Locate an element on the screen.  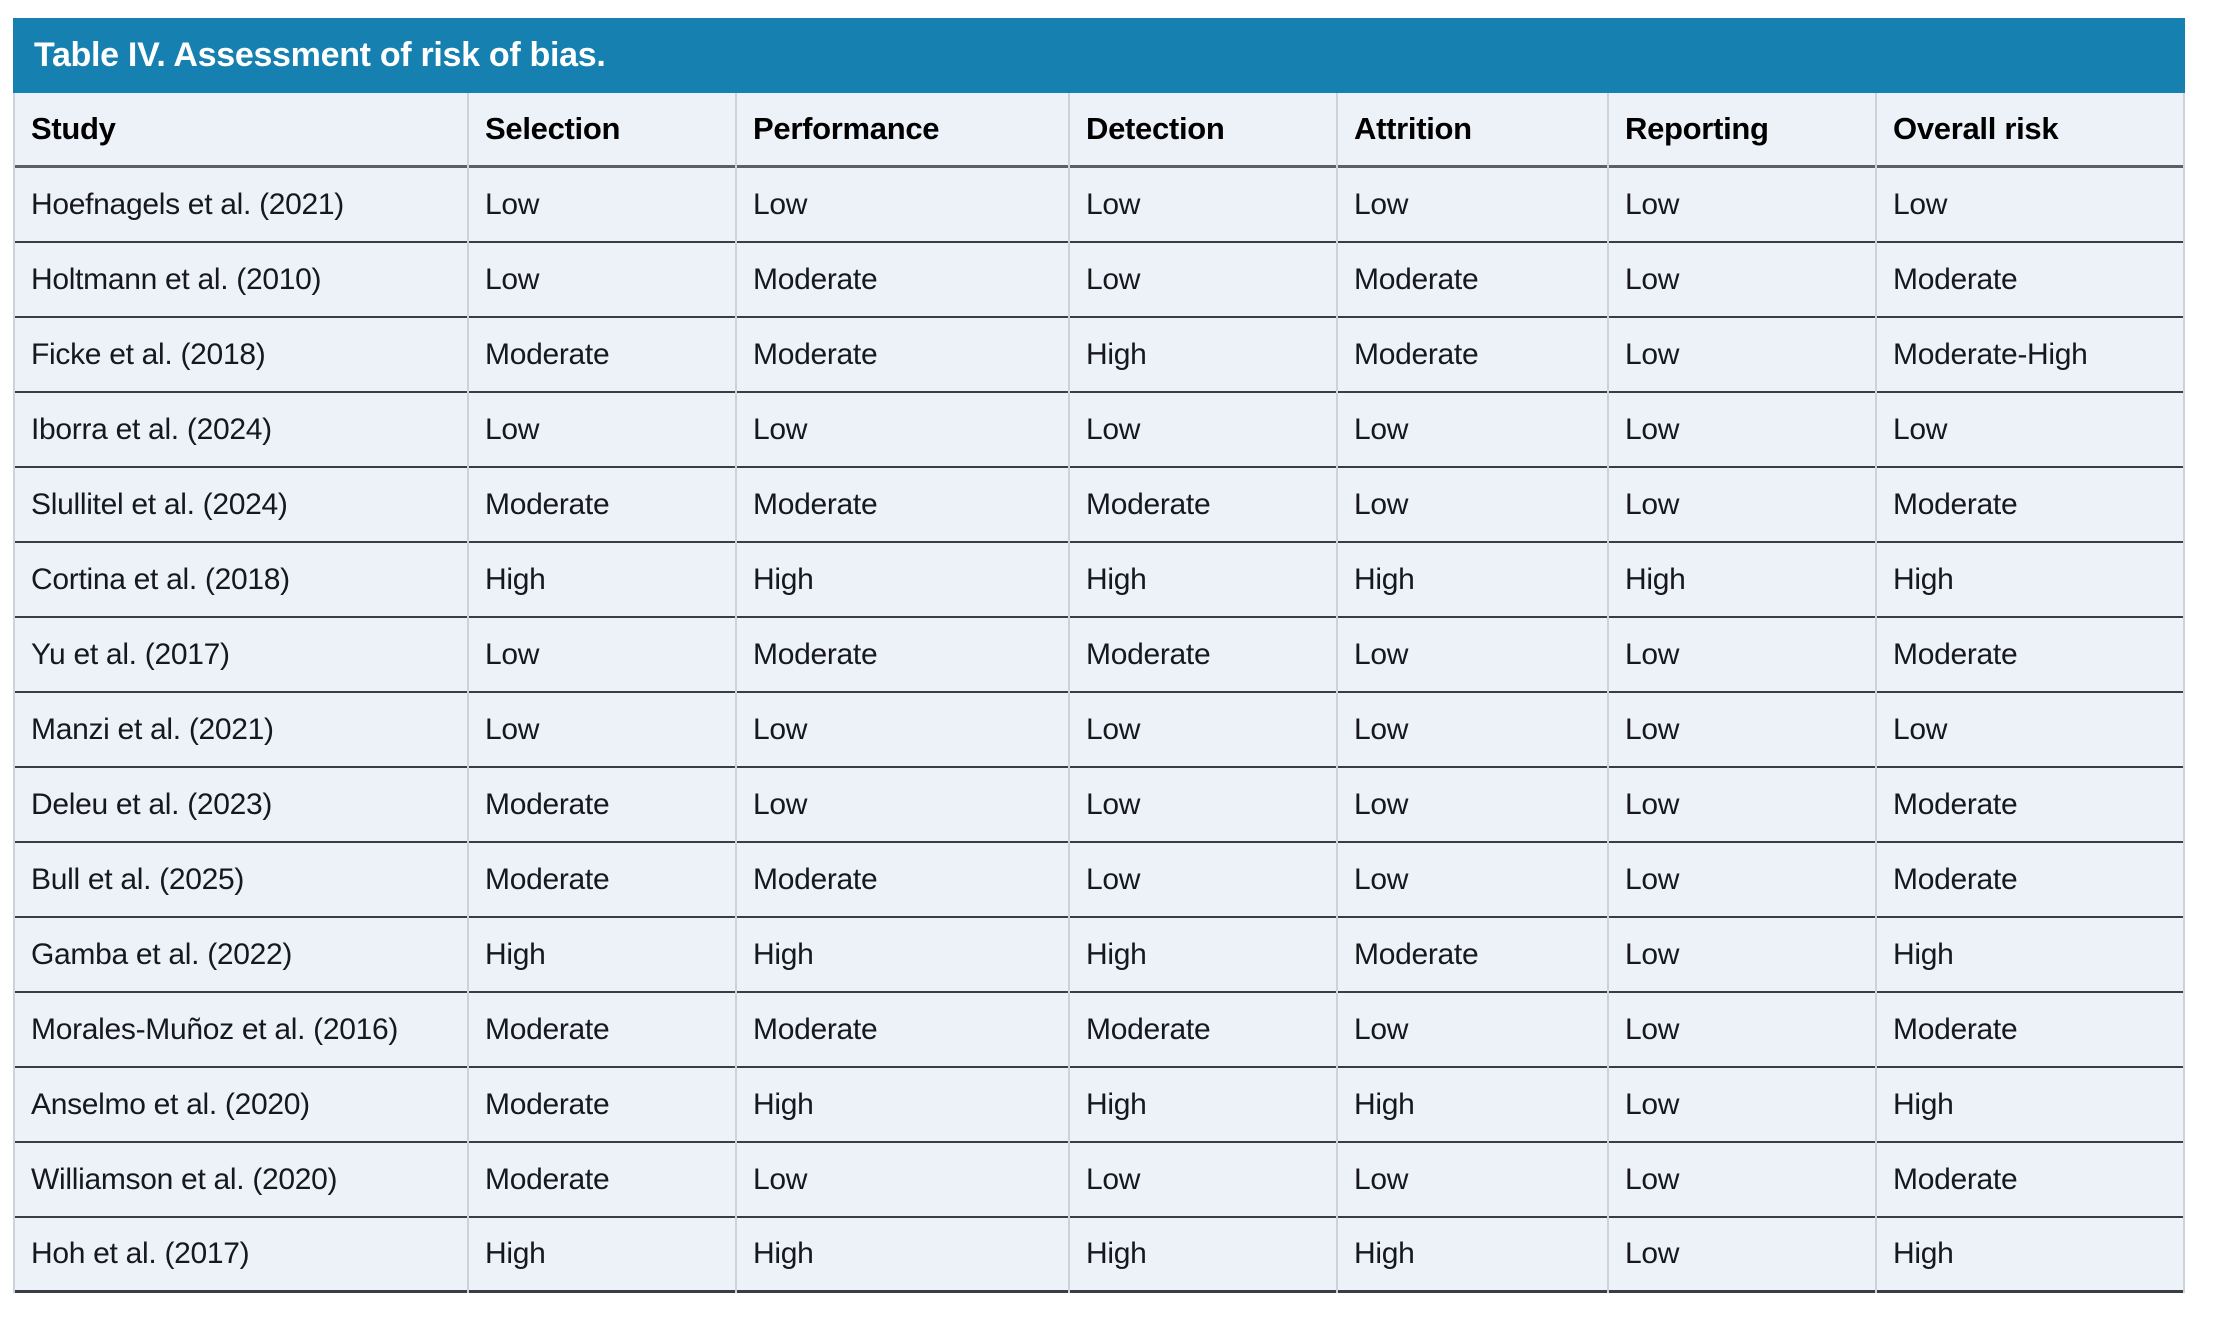
table-row: Manzi et al. (2021) Low Low Low Low Low Low is located at coordinates (1099, 730).